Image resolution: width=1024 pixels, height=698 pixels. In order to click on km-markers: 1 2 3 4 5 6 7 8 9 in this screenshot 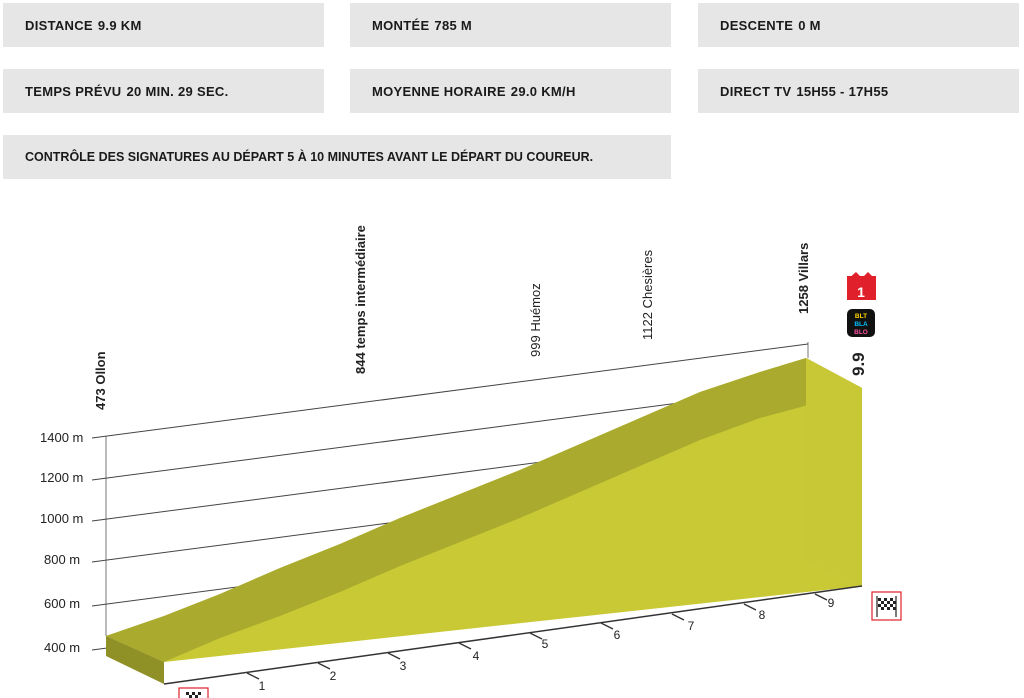, I will do `click(540, 643)`.